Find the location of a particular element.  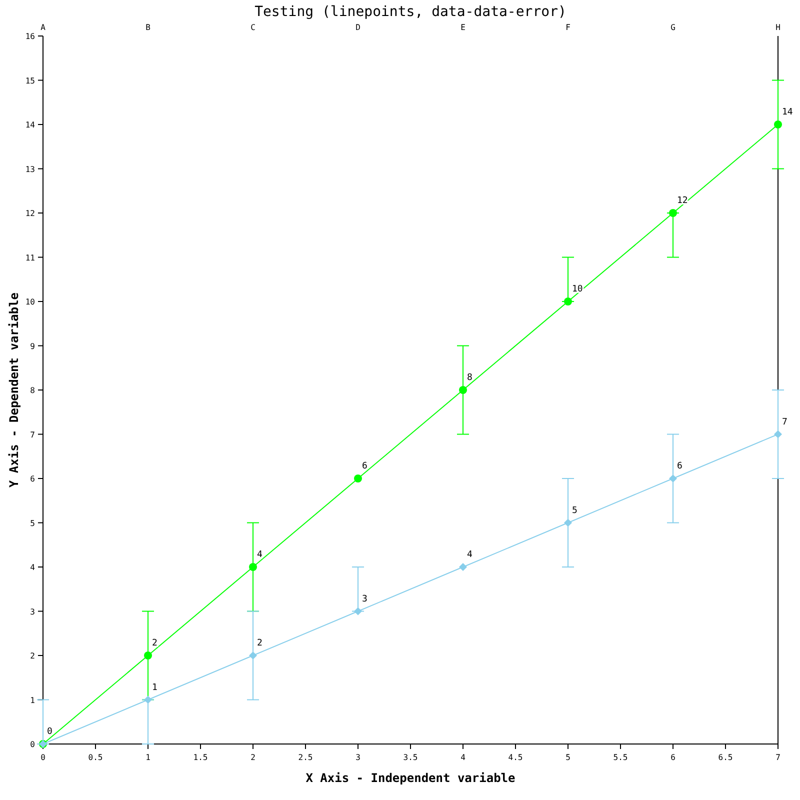

y-tick-label: 16 is located at coordinates (30, 36).